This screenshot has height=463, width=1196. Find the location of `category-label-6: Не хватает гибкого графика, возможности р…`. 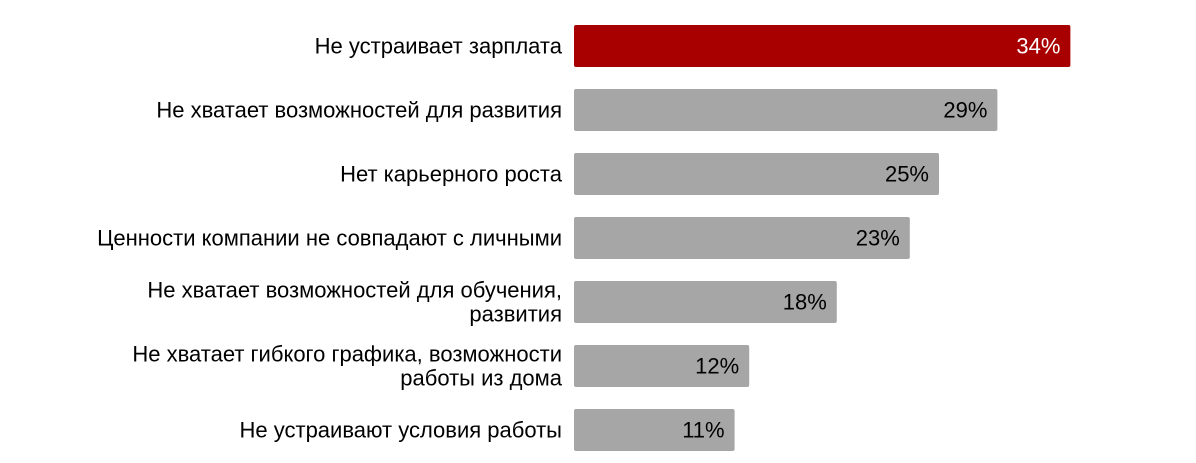

category-label-6: Не хватает гибкого графика, возможности р… is located at coordinates (347, 366).